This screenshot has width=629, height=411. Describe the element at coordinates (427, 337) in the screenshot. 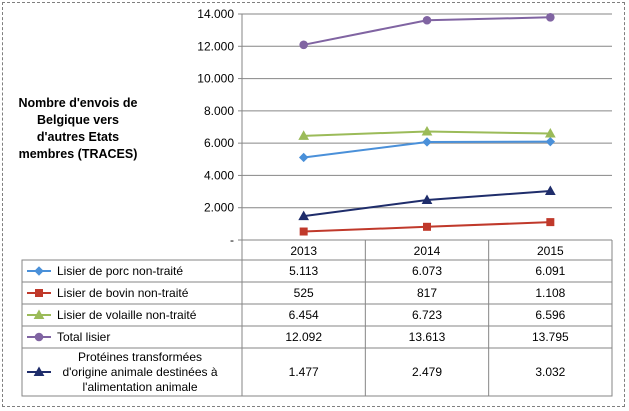

I see `table-value: 13.613` at that location.